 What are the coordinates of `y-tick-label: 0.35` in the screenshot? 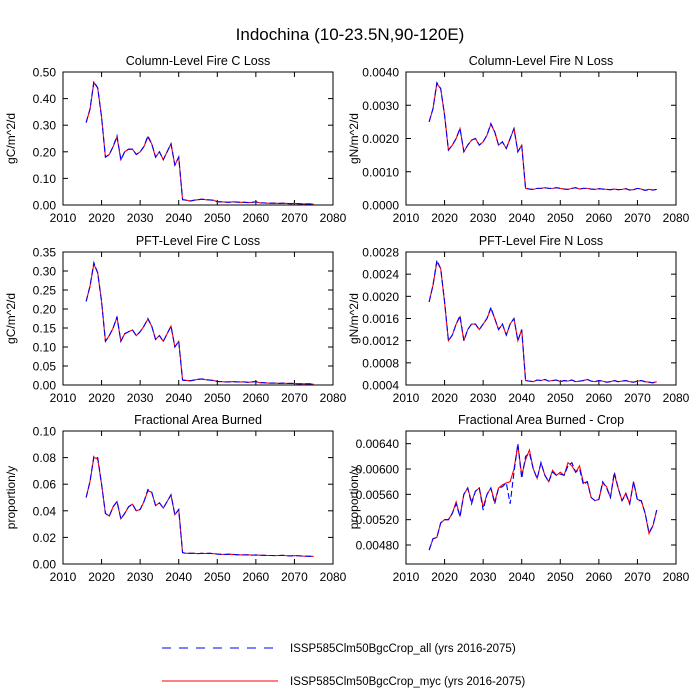 It's located at (45, 253).